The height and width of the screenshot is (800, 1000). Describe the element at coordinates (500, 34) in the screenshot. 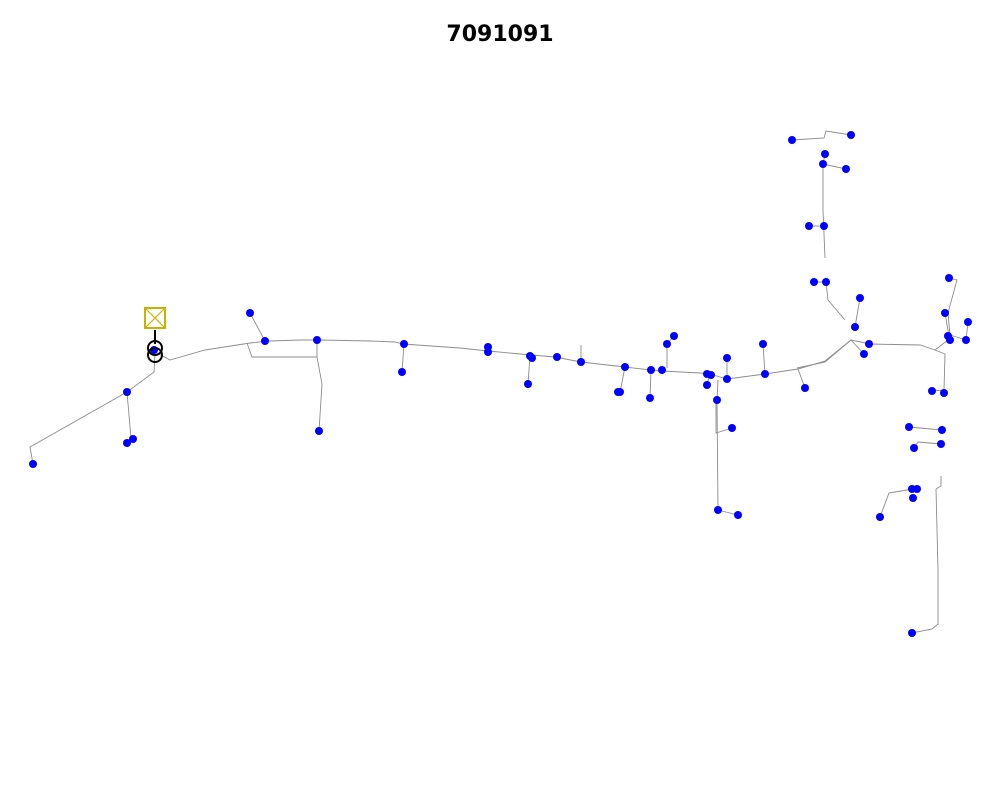

I see `diagram-title: 7091091` at that location.